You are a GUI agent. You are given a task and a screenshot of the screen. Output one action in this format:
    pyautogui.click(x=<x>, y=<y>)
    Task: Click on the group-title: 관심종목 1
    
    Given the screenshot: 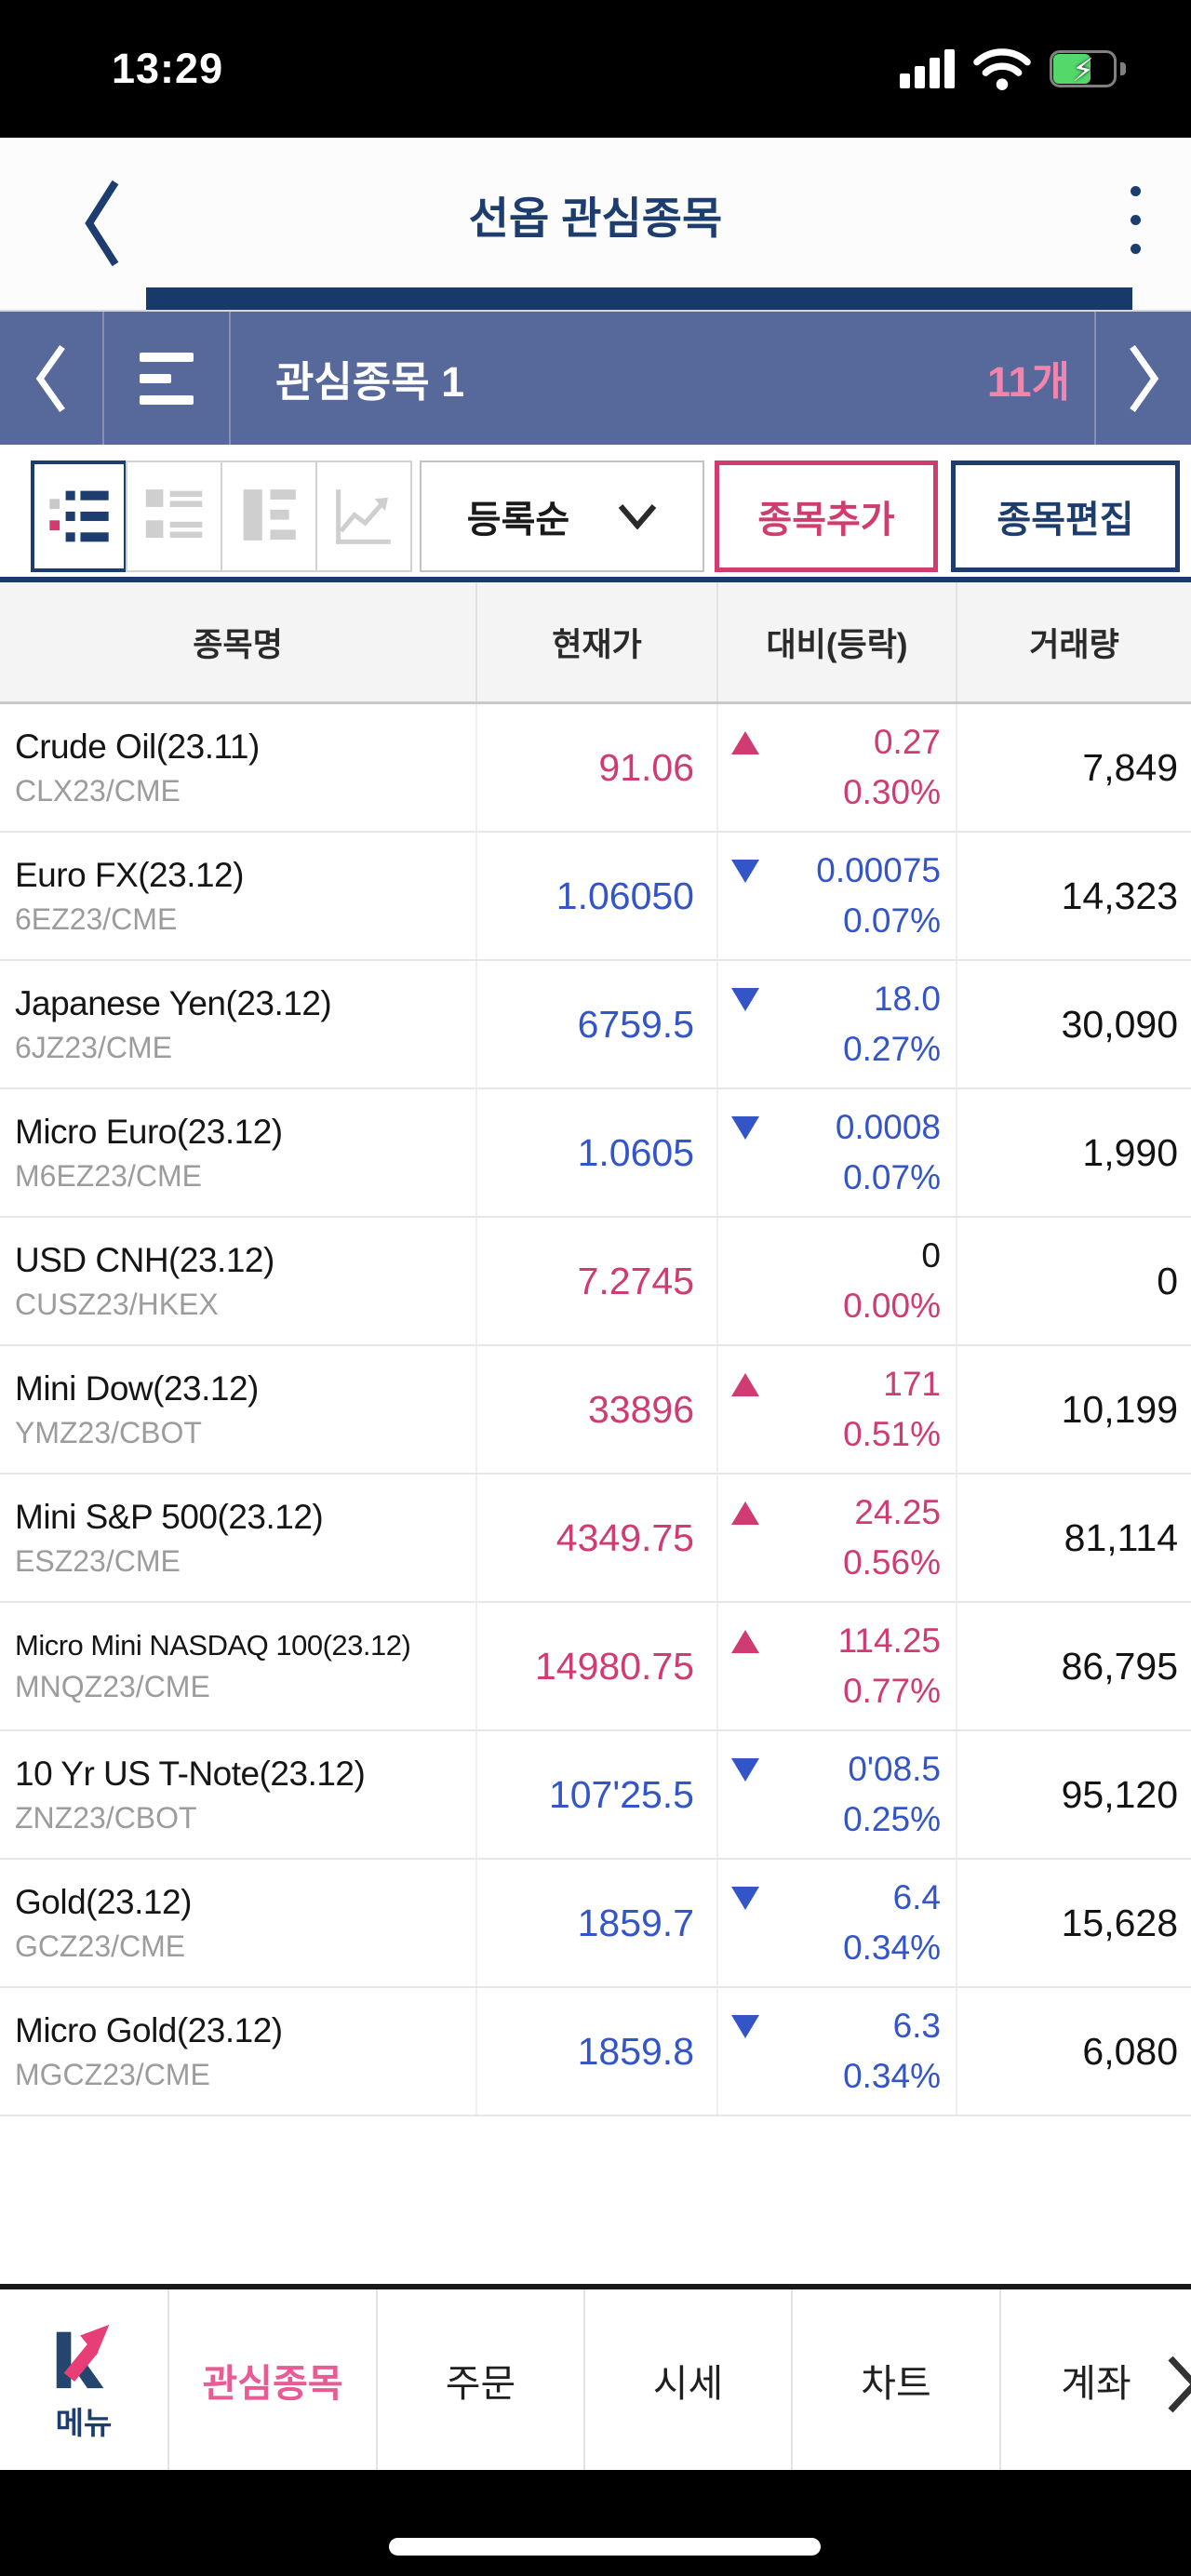 What is the action you would take?
    pyautogui.click(x=370, y=382)
    